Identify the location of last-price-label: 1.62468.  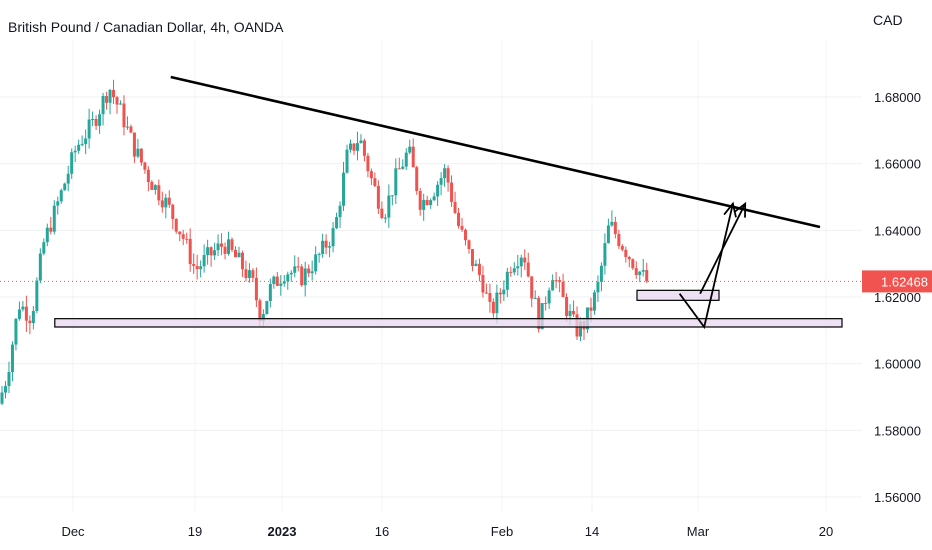
(904, 281).